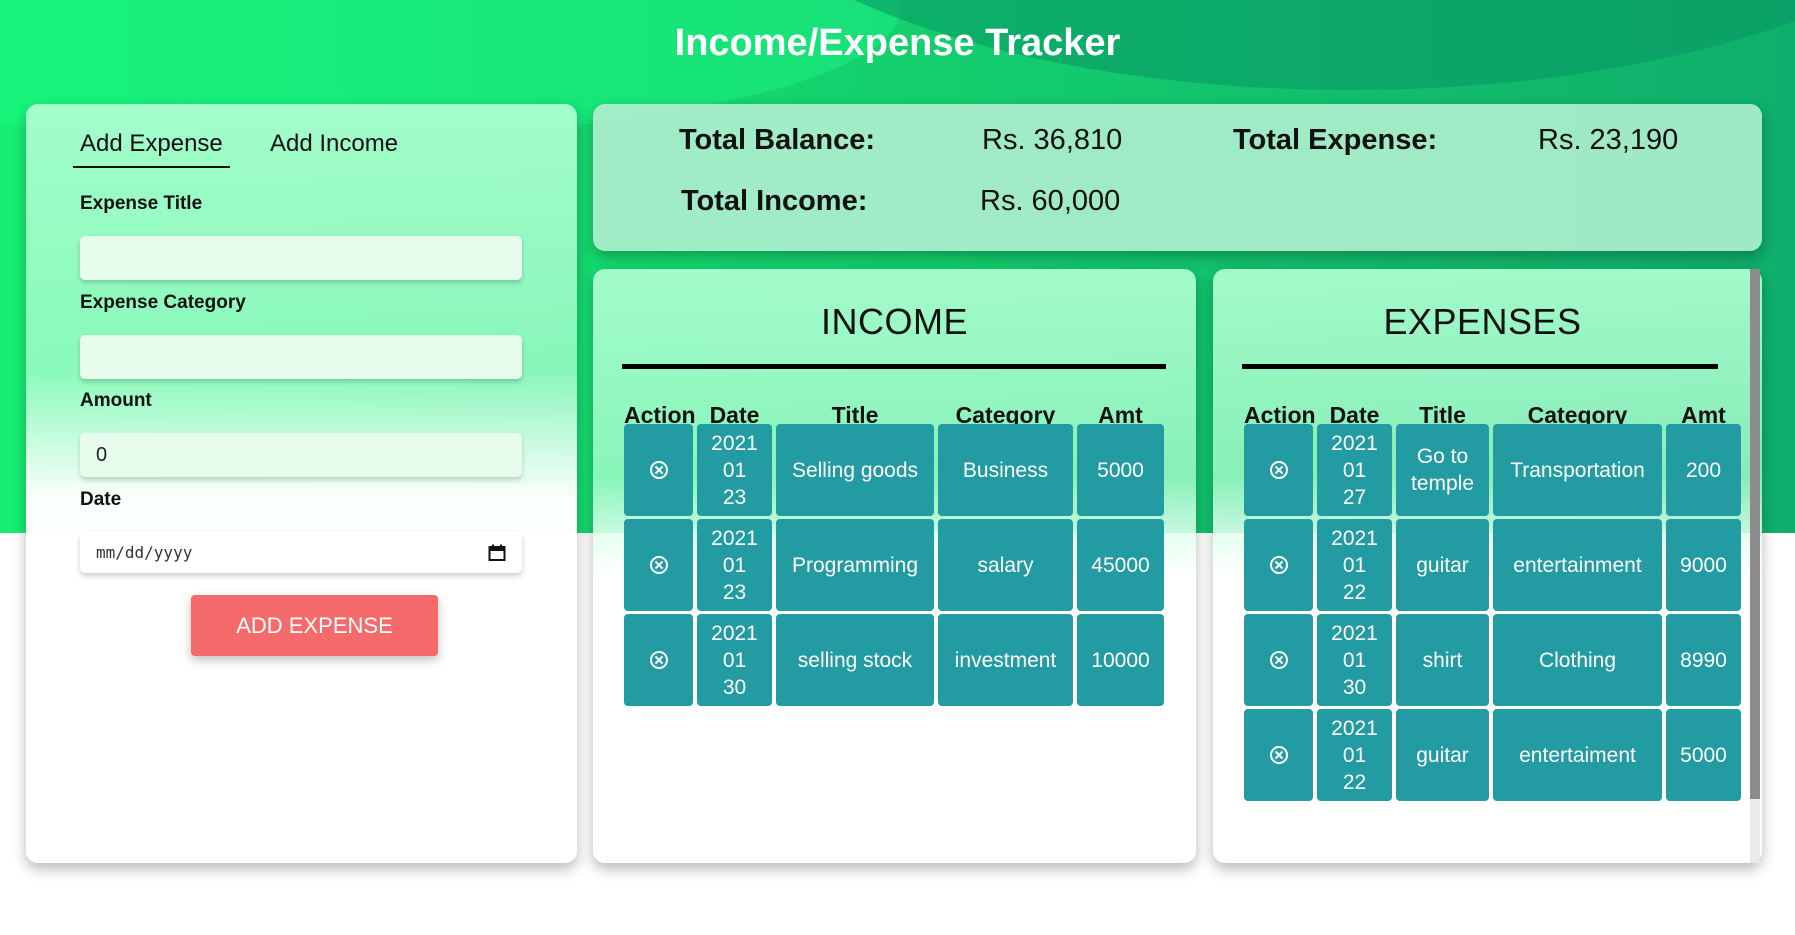 The height and width of the screenshot is (935, 1795). I want to click on expense-row-category: entertainment, so click(1577, 565).